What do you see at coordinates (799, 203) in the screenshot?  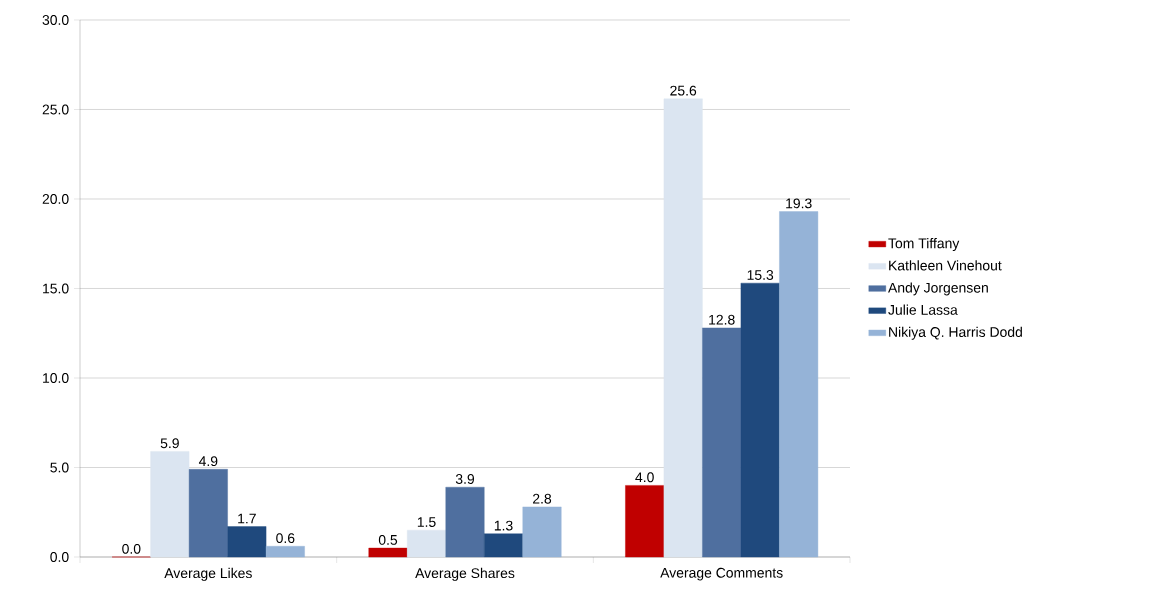 I see `data-label: 19.3` at bounding box center [799, 203].